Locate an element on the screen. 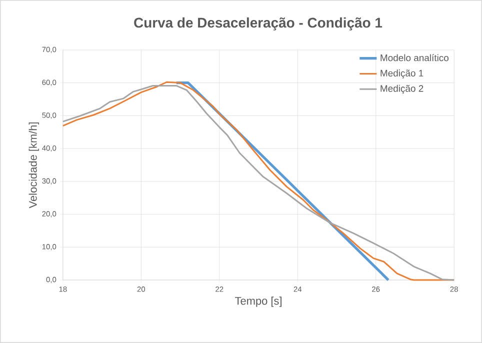  legend-label: Medição 2 is located at coordinates (402, 89).